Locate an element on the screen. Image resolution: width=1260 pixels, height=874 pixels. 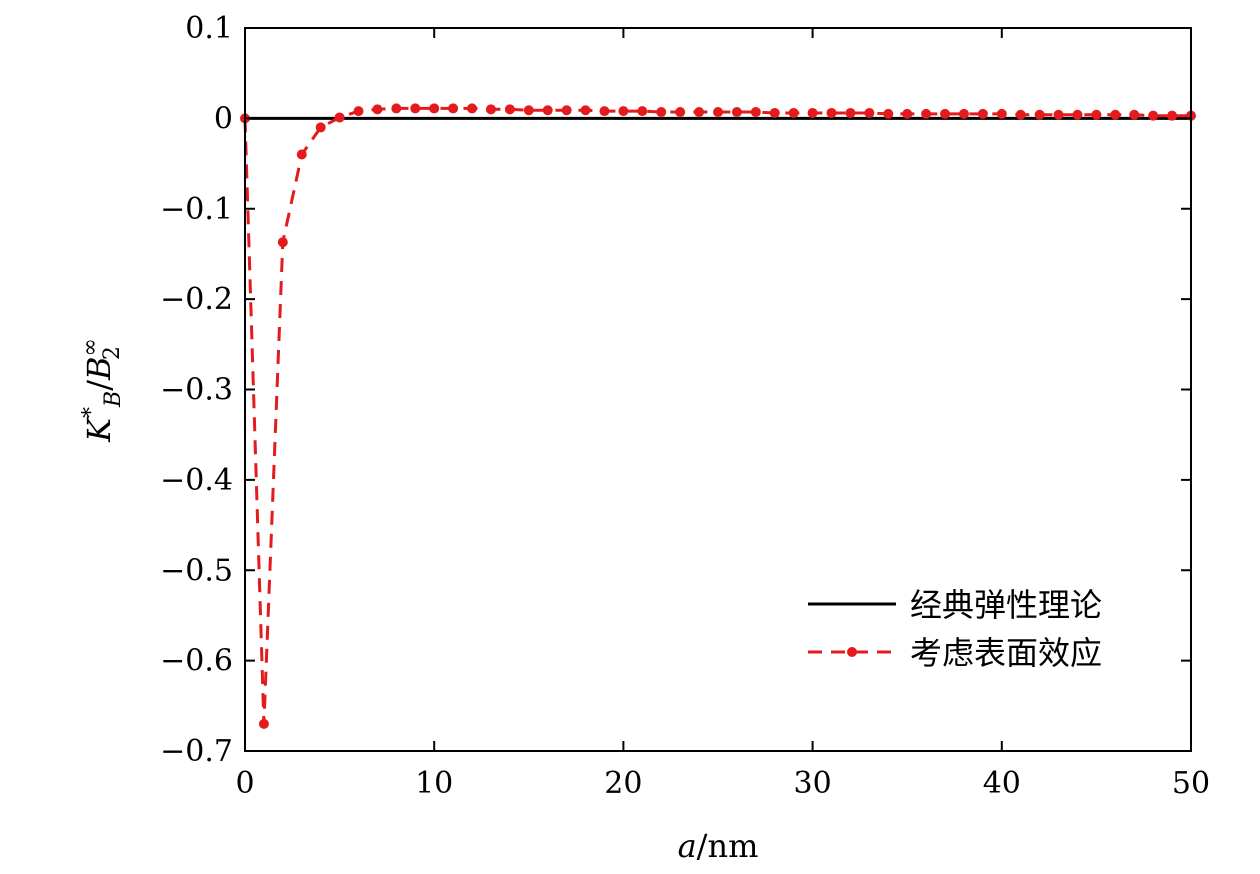
legend-label-classical: 经典弹性理论 is located at coordinates (1006, 605).